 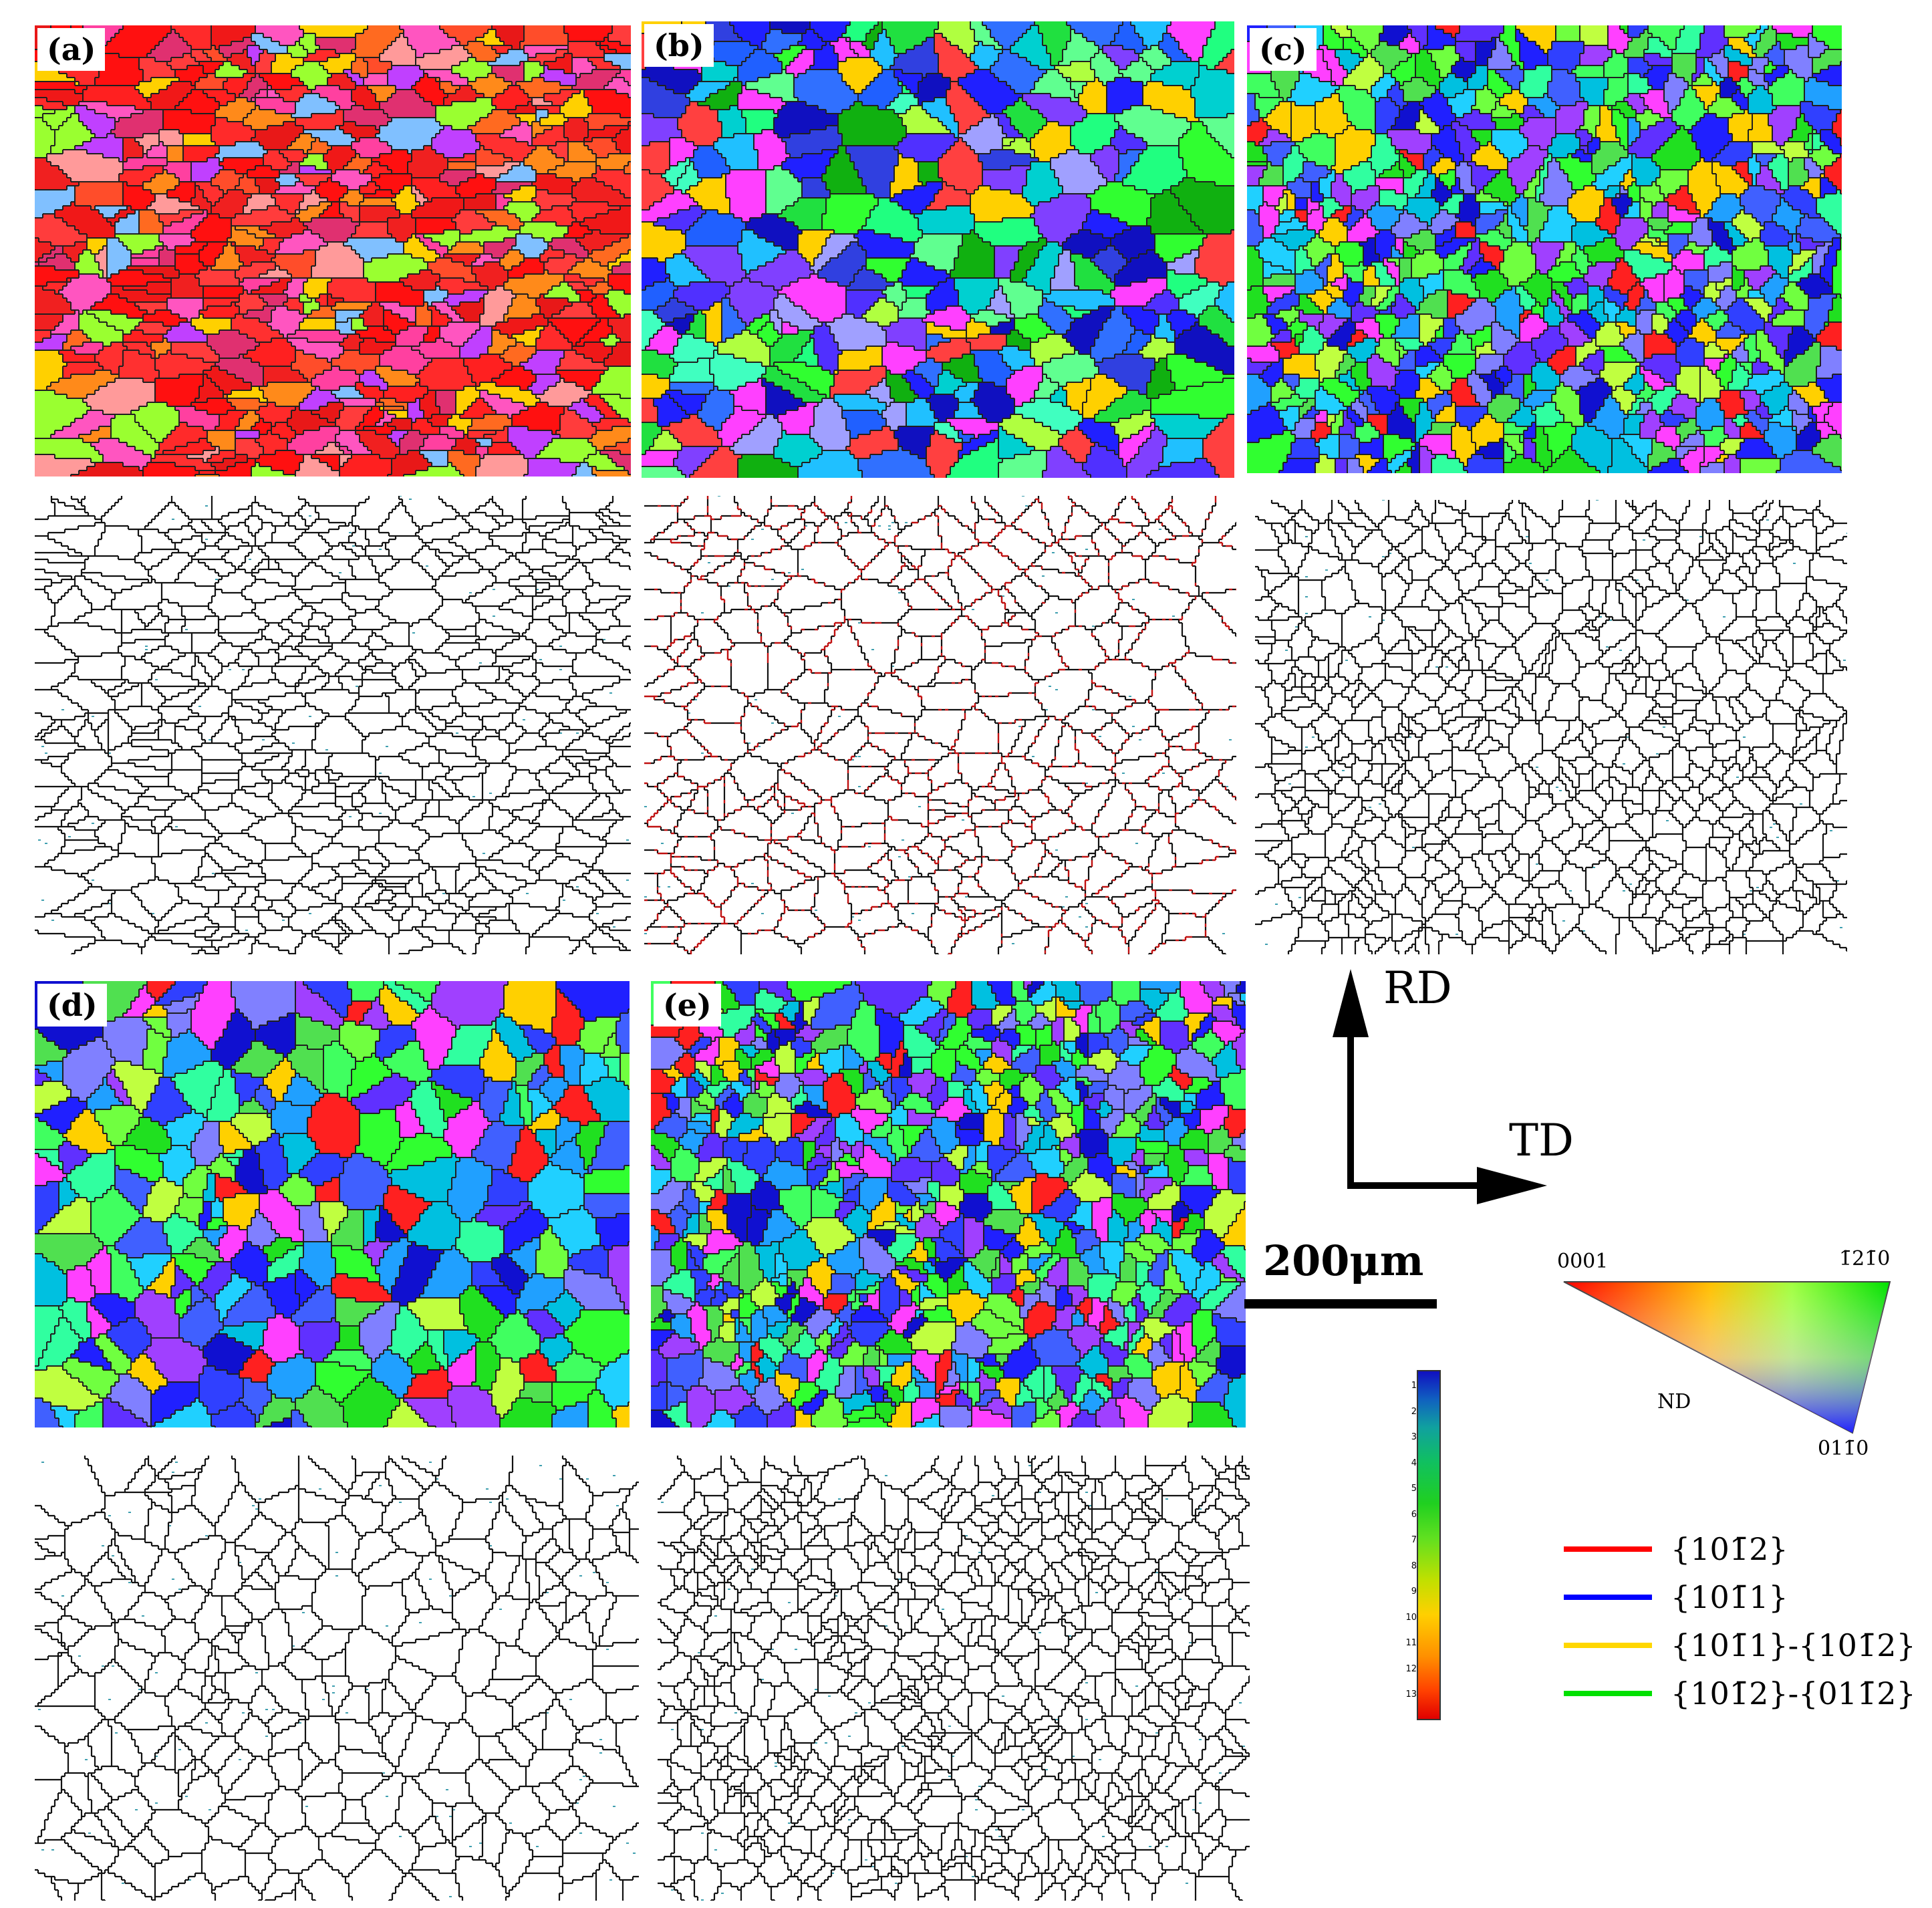 What do you see at coordinates (1414, 1463) in the screenshot?
I see `colorbar-tick-4: 4` at bounding box center [1414, 1463].